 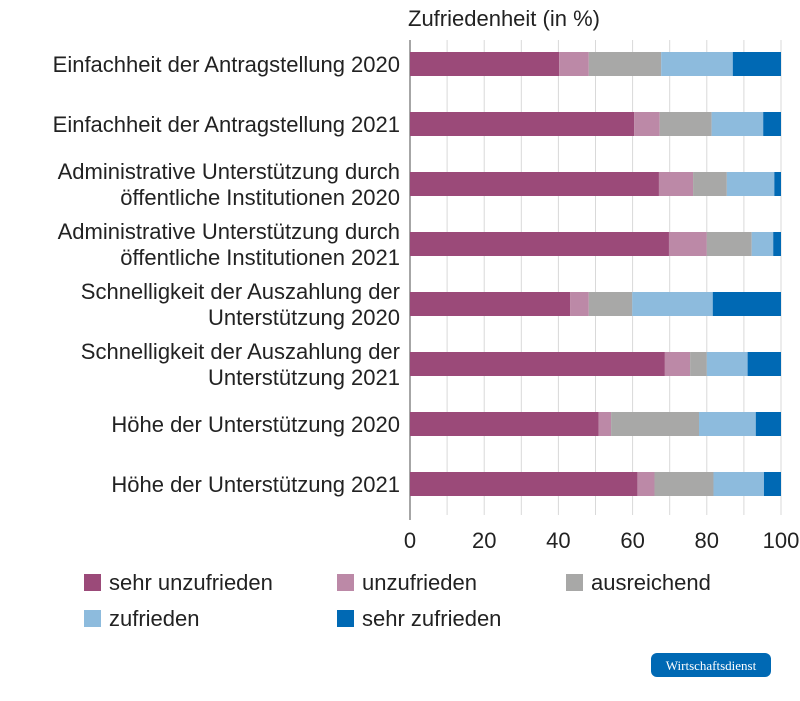 What do you see at coordinates (781, 540) in the screenshot?
I see `x-tick-label: 100` at bounding box center [781, 540].